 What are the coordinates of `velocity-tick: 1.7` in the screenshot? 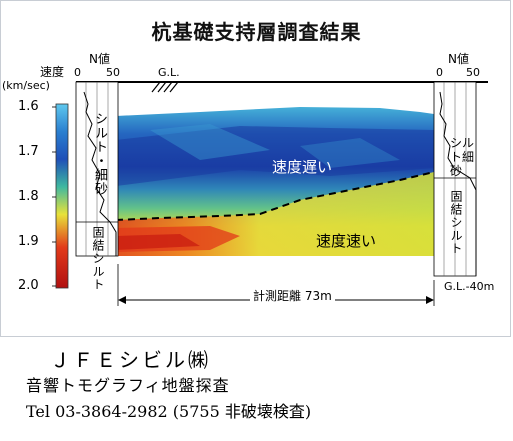 It's located at (28, 151).